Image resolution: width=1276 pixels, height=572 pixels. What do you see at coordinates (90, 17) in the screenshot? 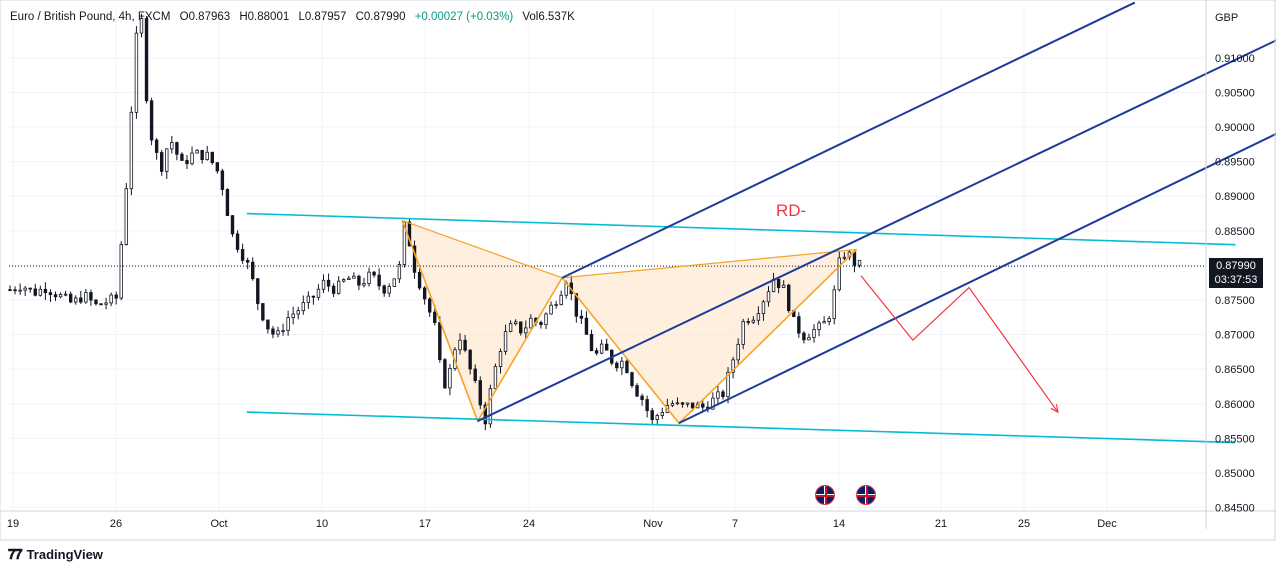
I see `symbol-title: Euro / British Pound, 4h, FXCM` at bounding box center [90, 17].